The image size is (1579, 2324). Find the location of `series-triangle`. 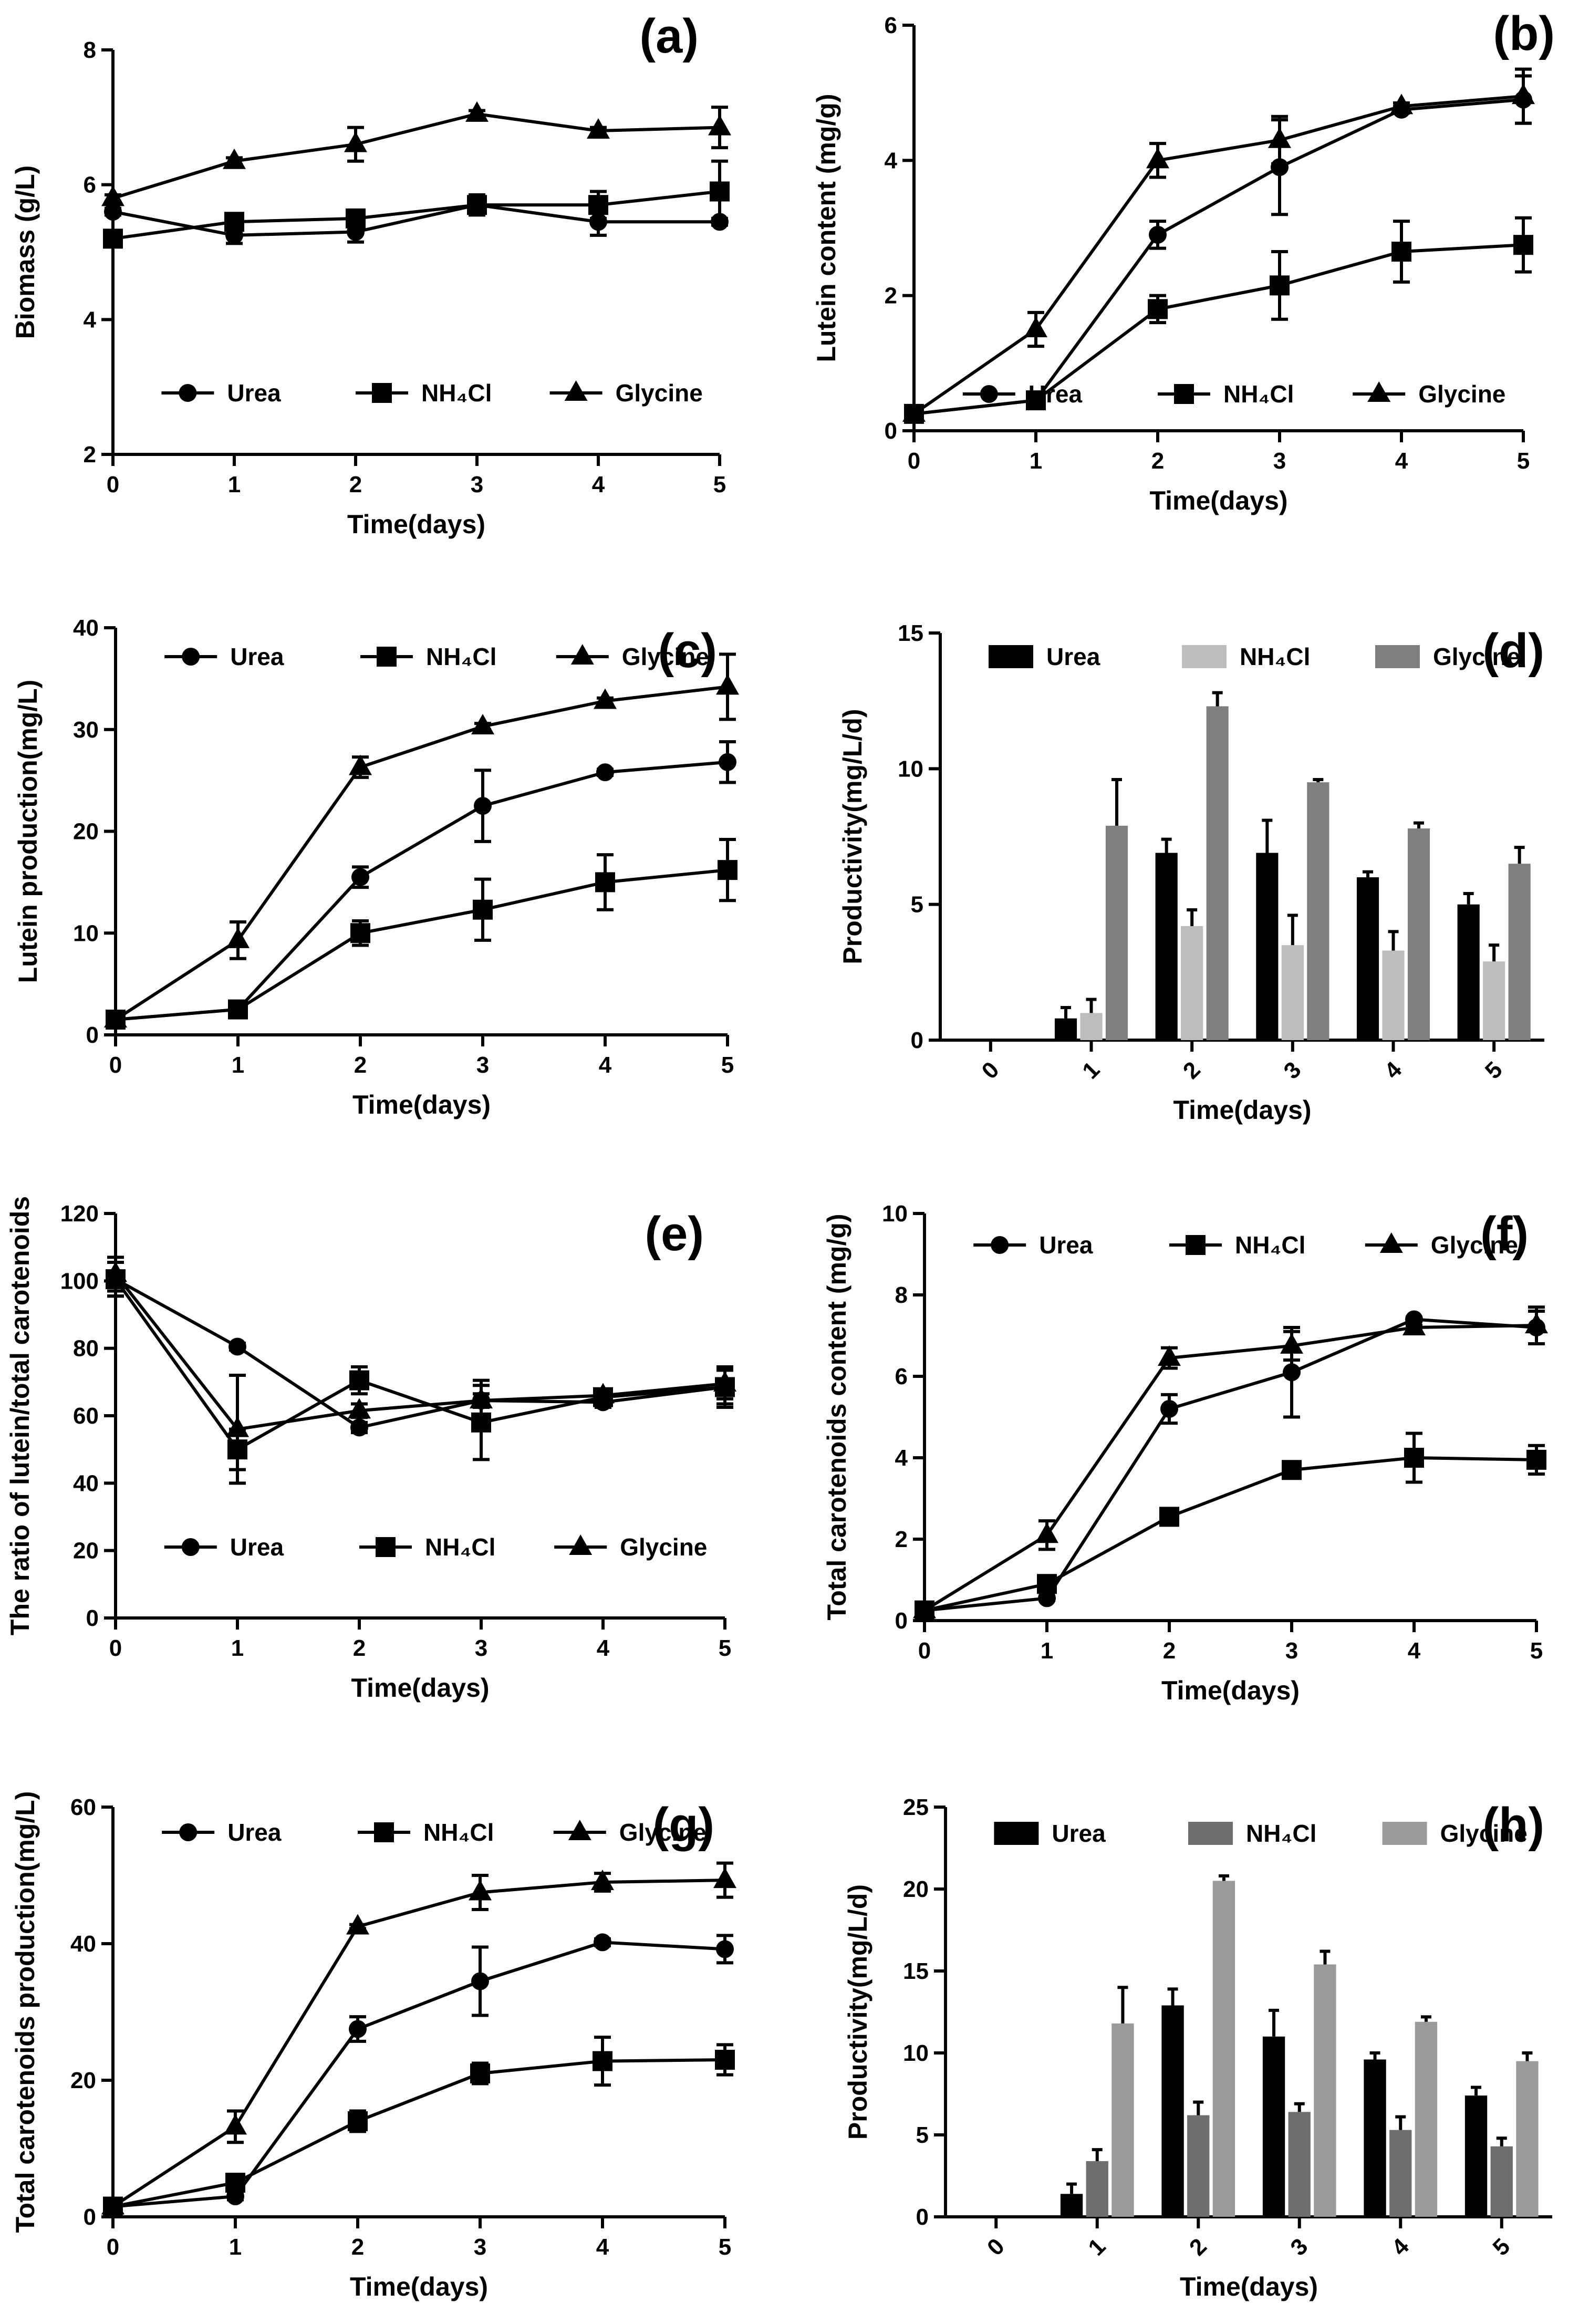

series-triangle is located at coordinates (418, 2038).